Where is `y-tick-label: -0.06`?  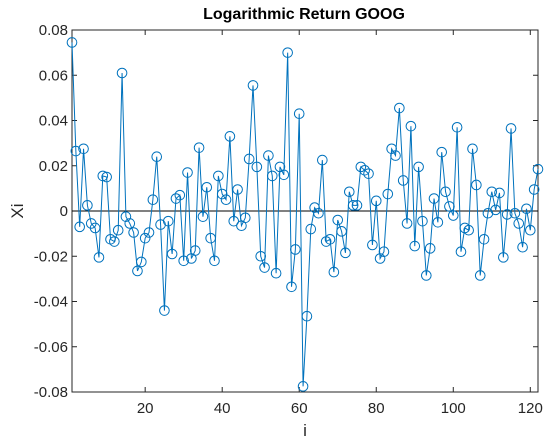
y-tick-label: -0.06 is located at coordinates (51, 347).